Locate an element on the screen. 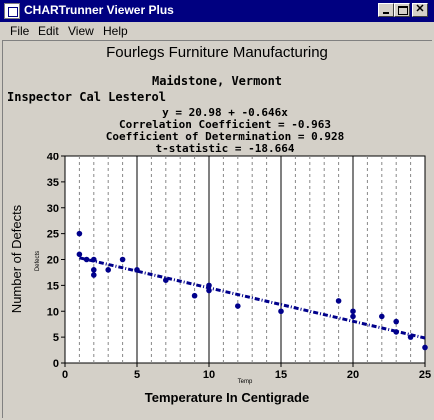 This screenshot has width=434, height=420. maximize-button is located at coordinates (402, 10).